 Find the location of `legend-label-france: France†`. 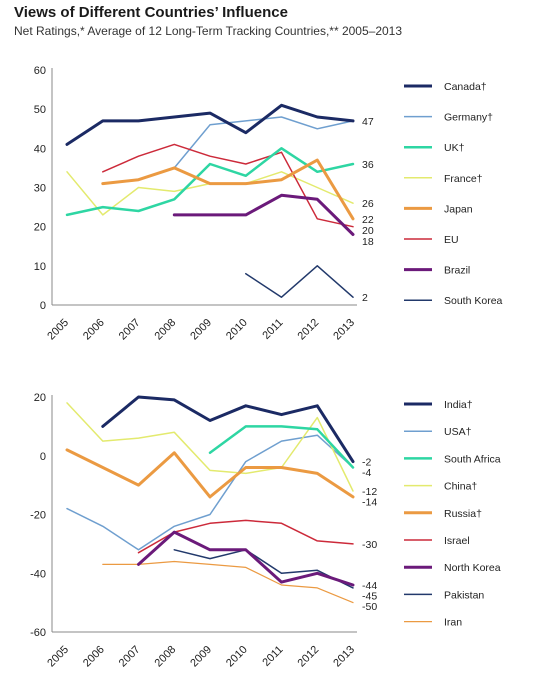

legend-label-france: France† is located at coordinates (463, 179).